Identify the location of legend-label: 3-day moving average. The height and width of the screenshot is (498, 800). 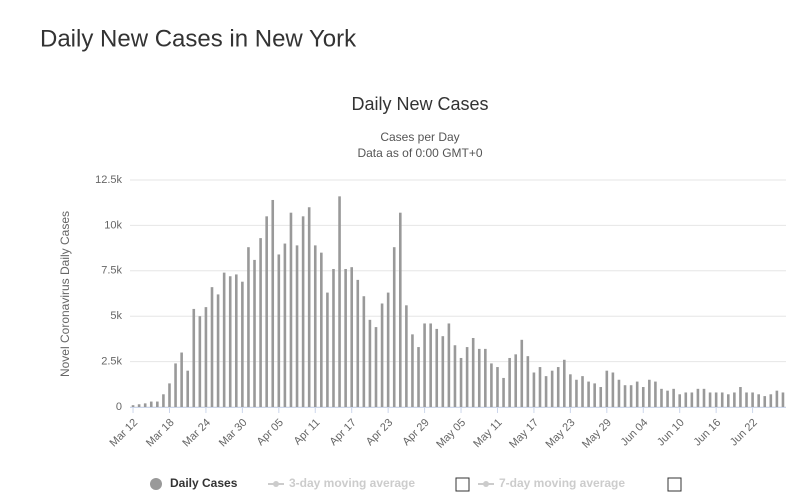
(352, 483).